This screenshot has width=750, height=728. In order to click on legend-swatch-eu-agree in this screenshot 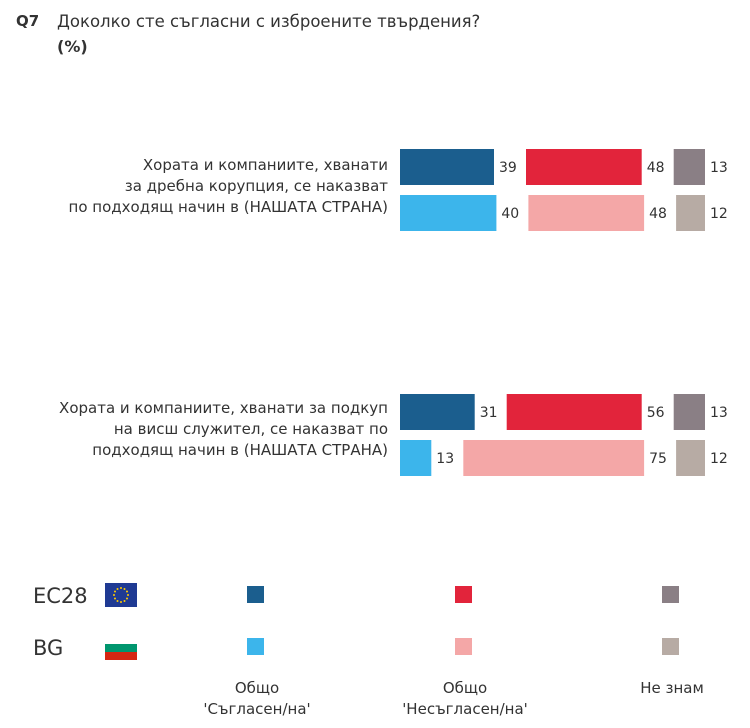, I will do `click(255, 594)`.